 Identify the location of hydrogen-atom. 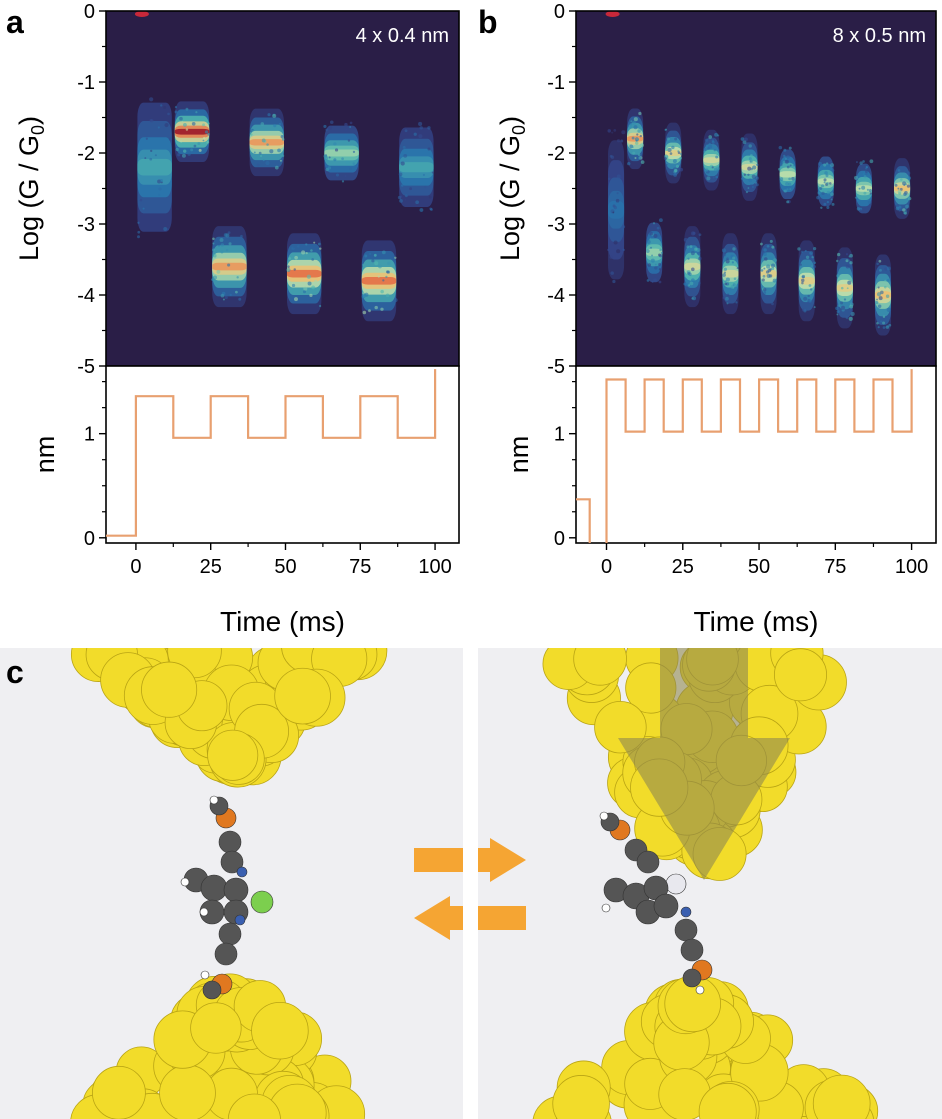
(604, 816).